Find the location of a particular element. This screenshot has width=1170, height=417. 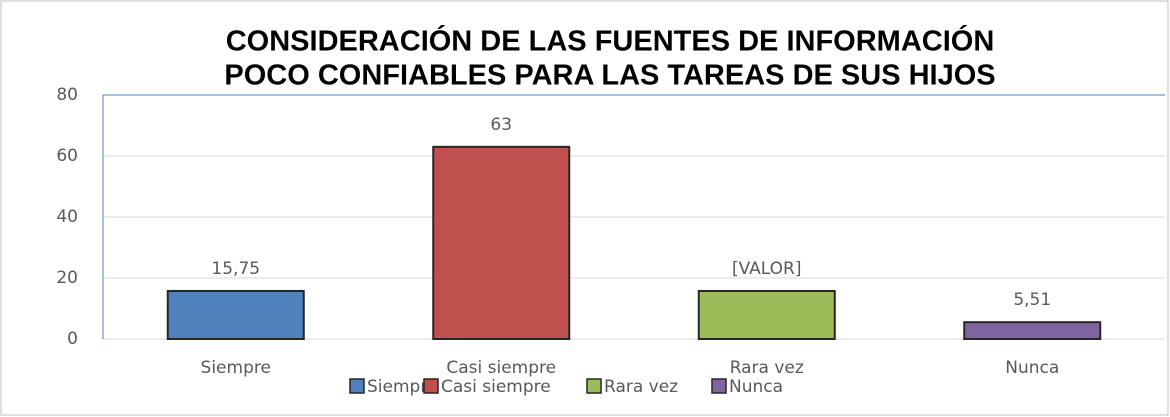

y-tick-label: 40 is located at coordinates (67, 217).